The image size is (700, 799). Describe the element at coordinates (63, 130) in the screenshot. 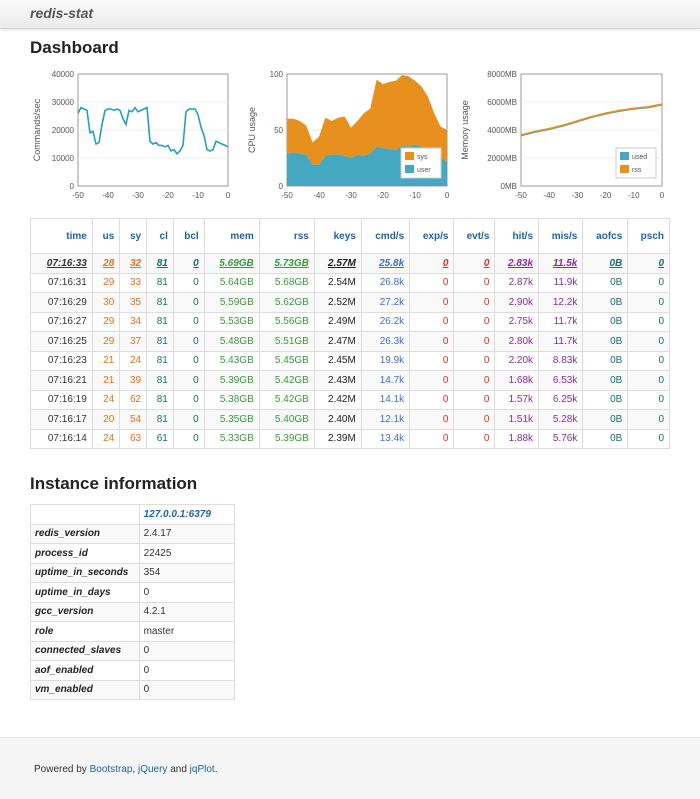

I see `y-tick-label: 20000` at that location.